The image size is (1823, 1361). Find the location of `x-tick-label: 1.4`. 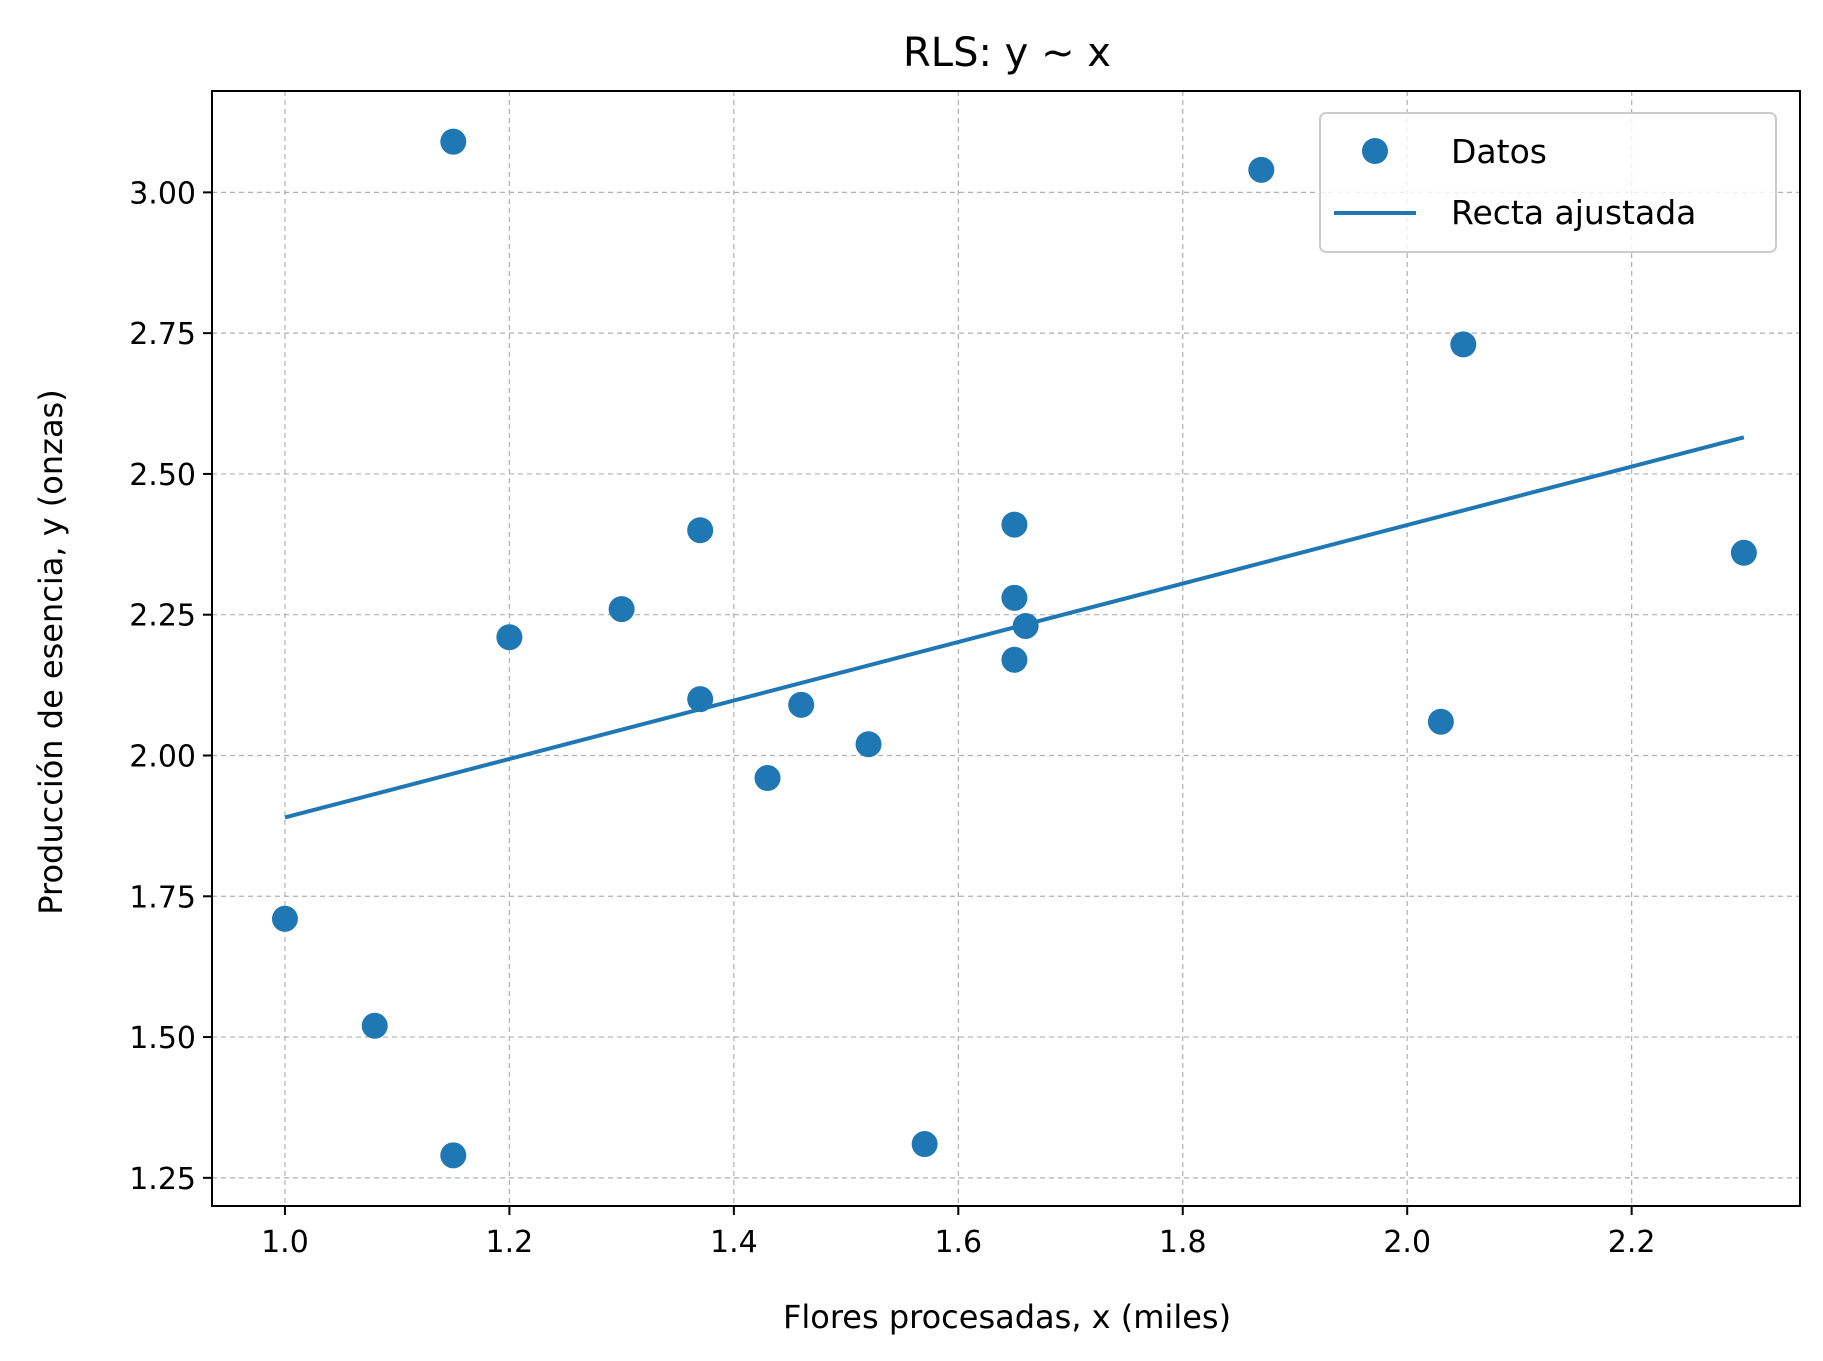

x-tick-label: 1.4 is located at coordinates (734, 1242).